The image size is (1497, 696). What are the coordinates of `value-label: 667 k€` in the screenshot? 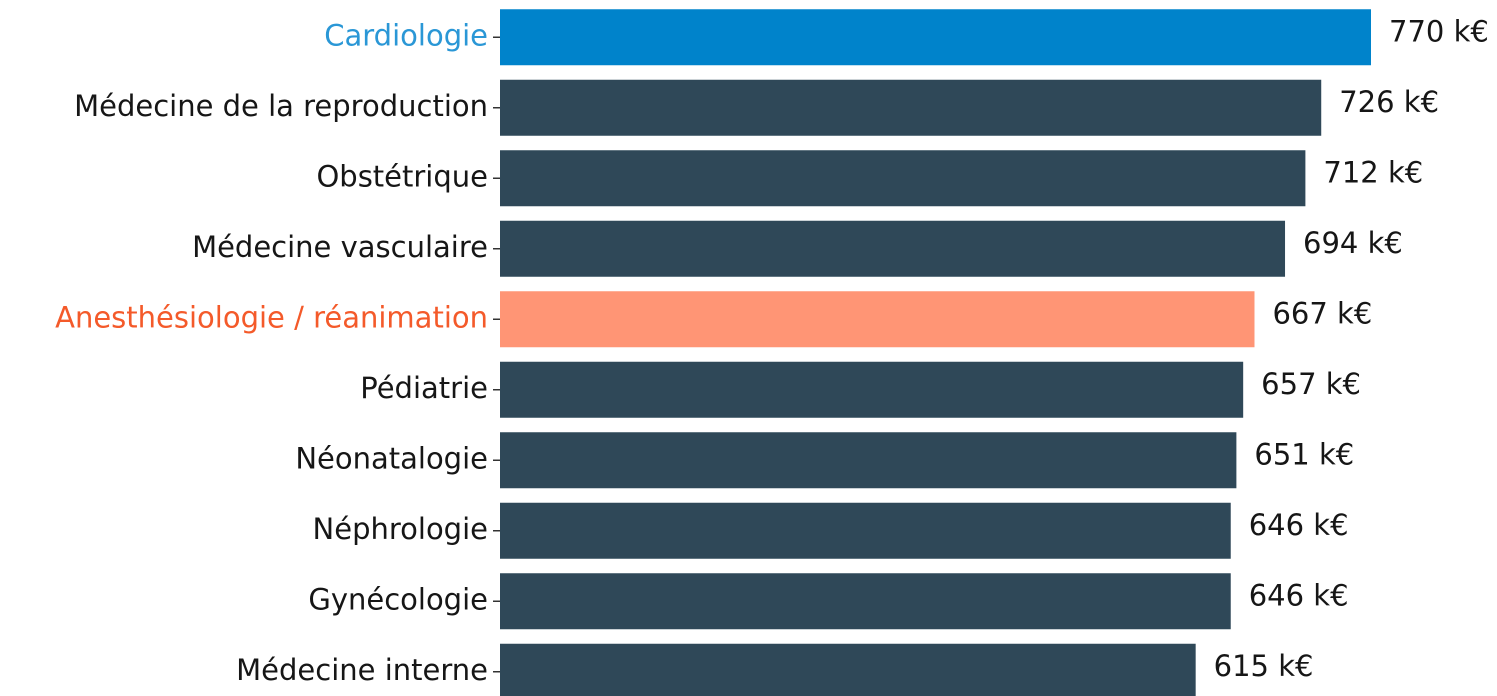 It's located at (1322, 313).